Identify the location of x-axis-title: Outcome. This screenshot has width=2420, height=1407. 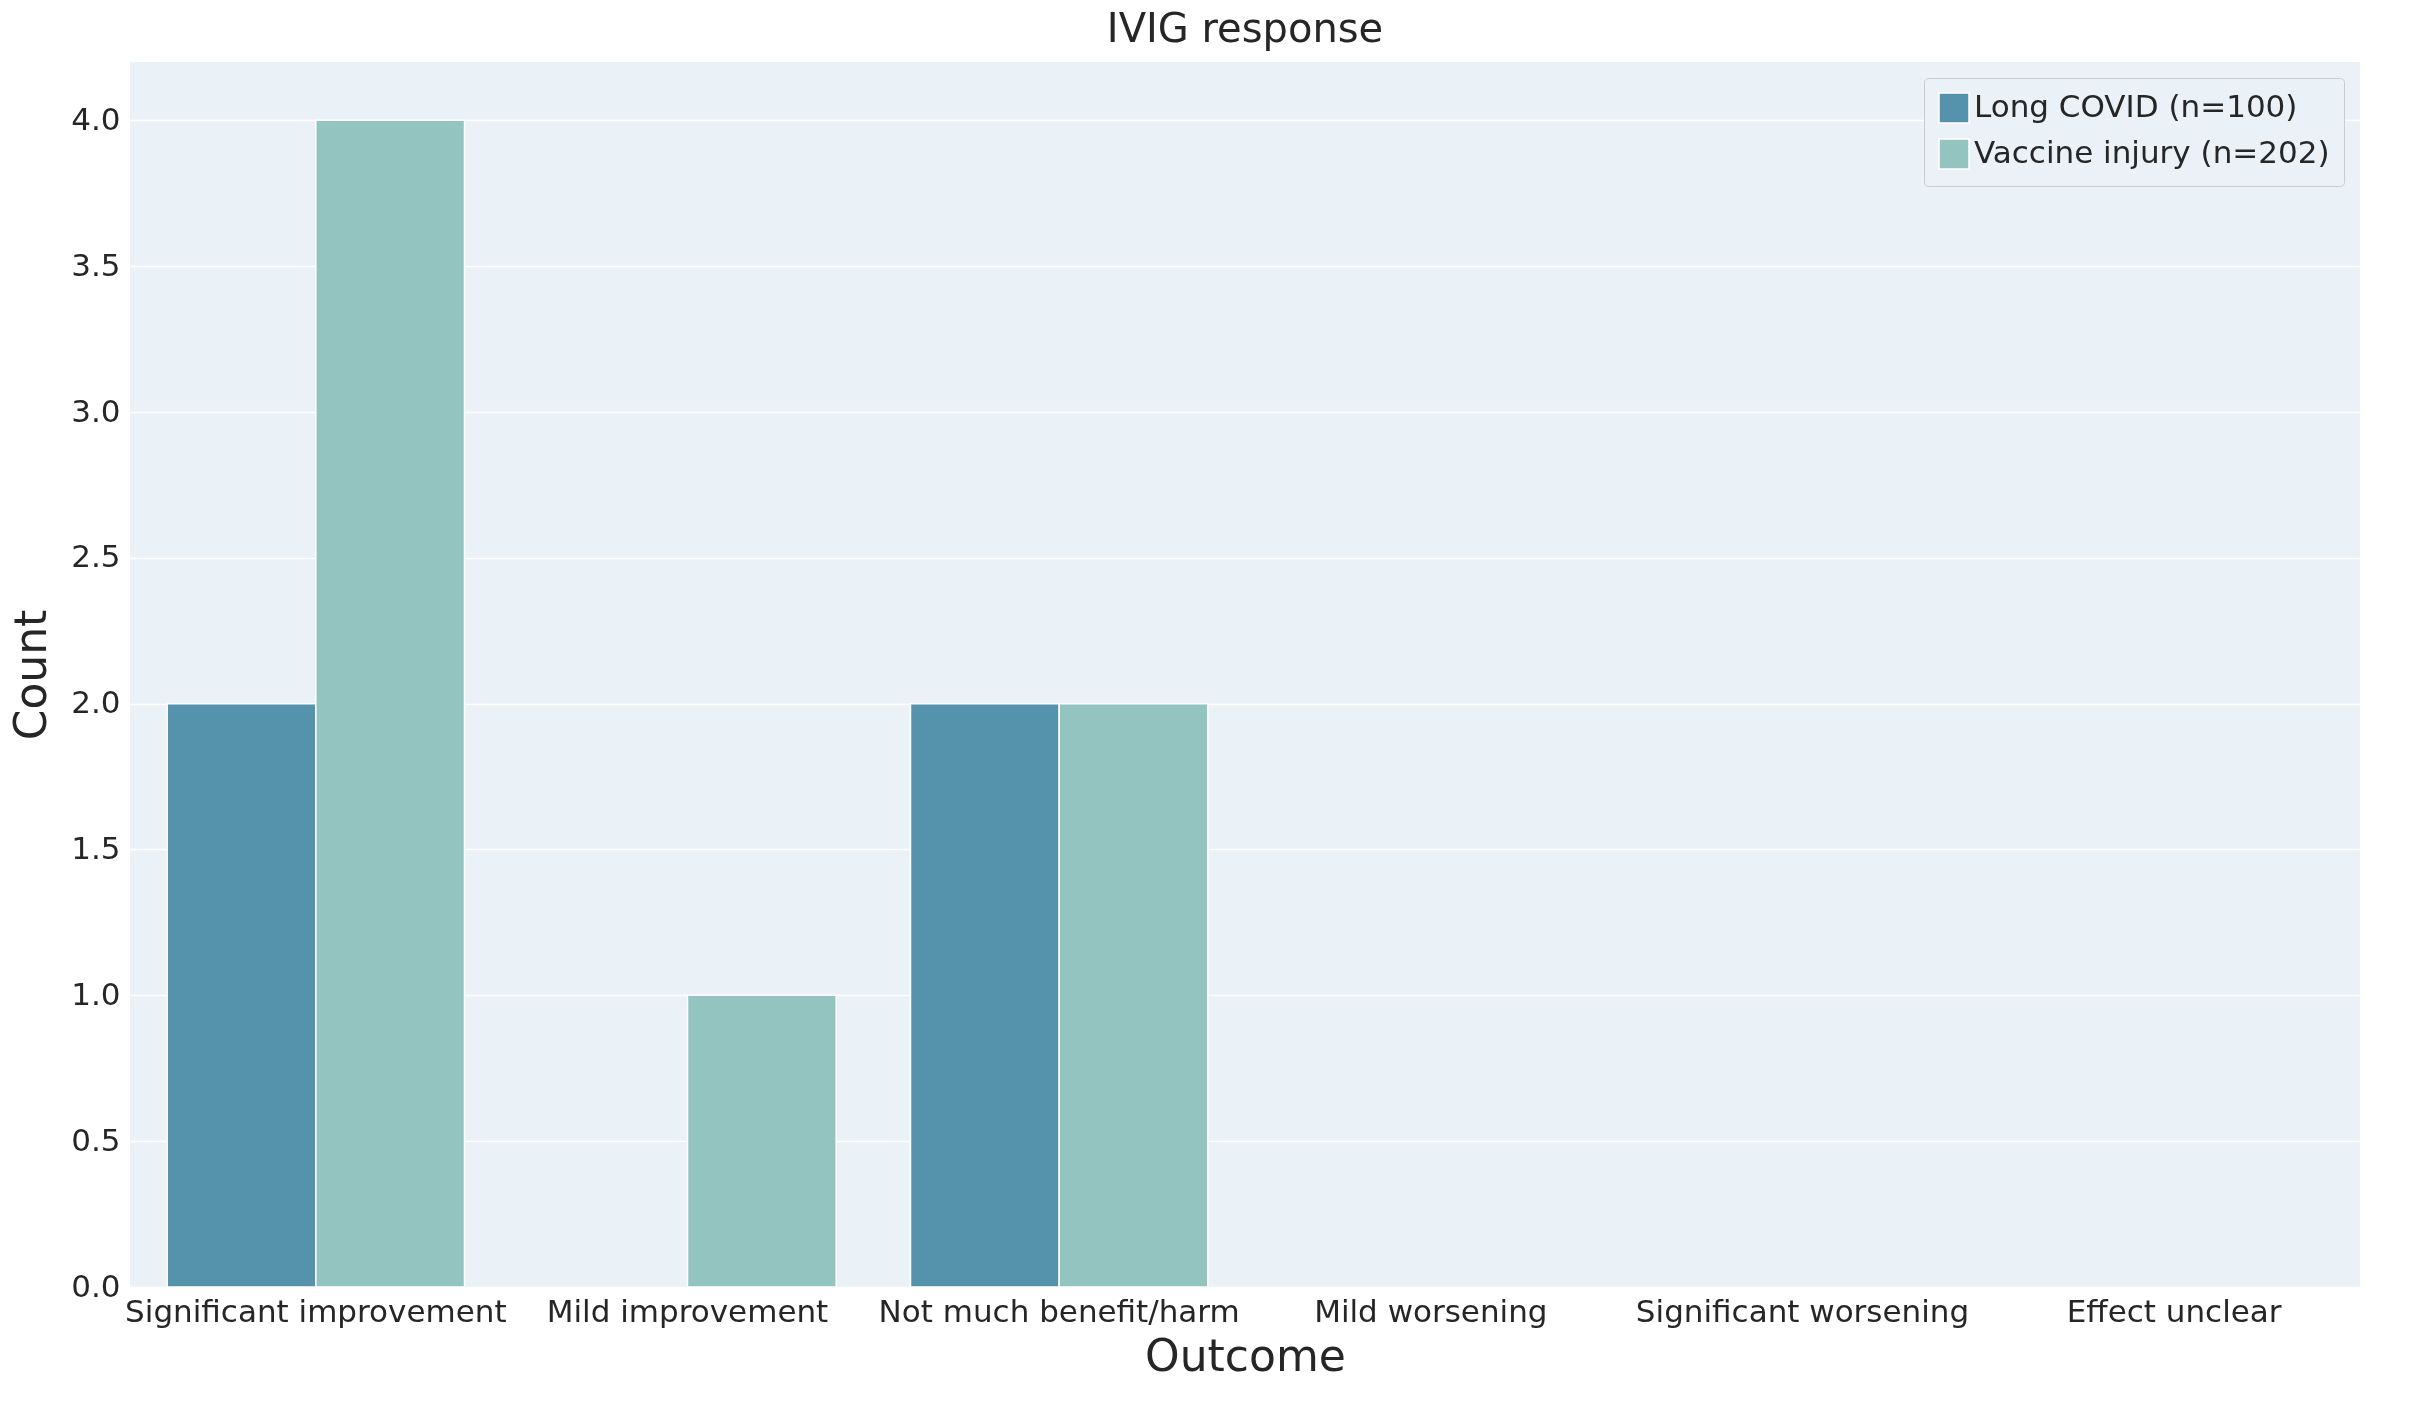
(1245, 1355).